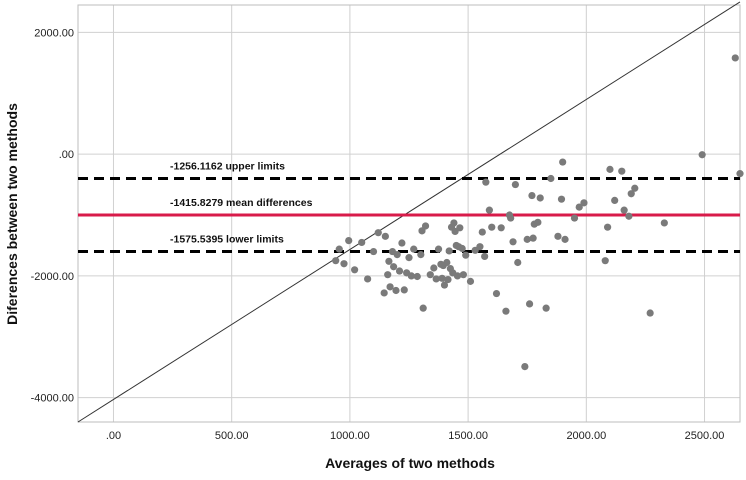 This screenshot has height=480, width=746. What do you see at coordinates (66, 155) in the screenshot?
I see `y-tick-label: .00` at bounding box center [66, 155].